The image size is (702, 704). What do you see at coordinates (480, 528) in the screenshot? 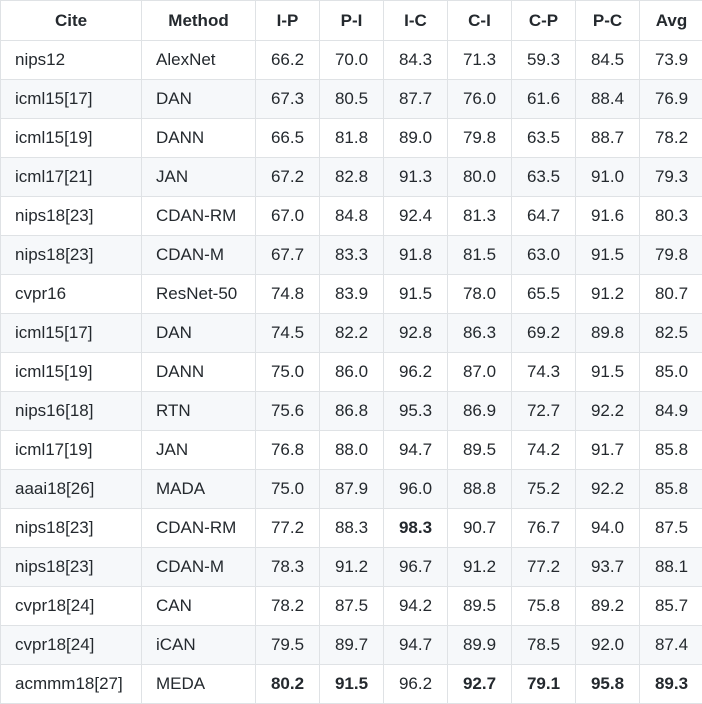
I see `score-cell: 90.7` at bounding box center [480, 528].